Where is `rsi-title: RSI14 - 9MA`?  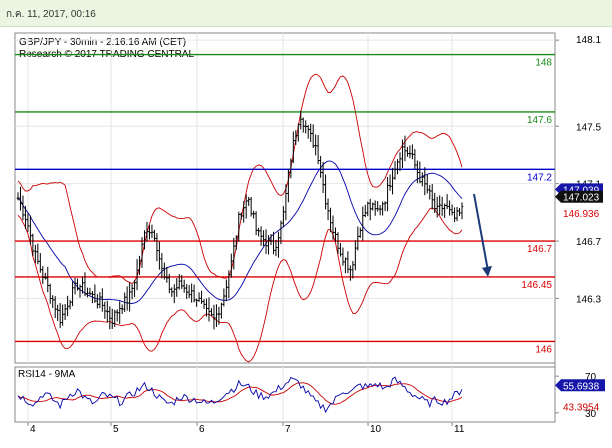 rsi-title: RSI14 - 9MA is located at coordinates (47, 374).